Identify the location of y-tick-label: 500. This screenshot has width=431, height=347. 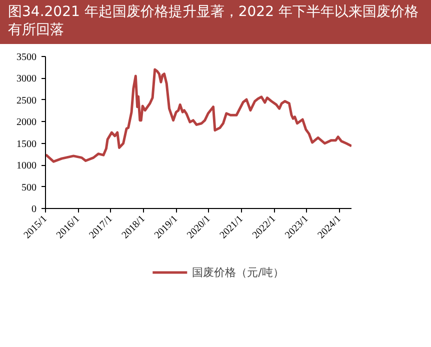
(29, 188).